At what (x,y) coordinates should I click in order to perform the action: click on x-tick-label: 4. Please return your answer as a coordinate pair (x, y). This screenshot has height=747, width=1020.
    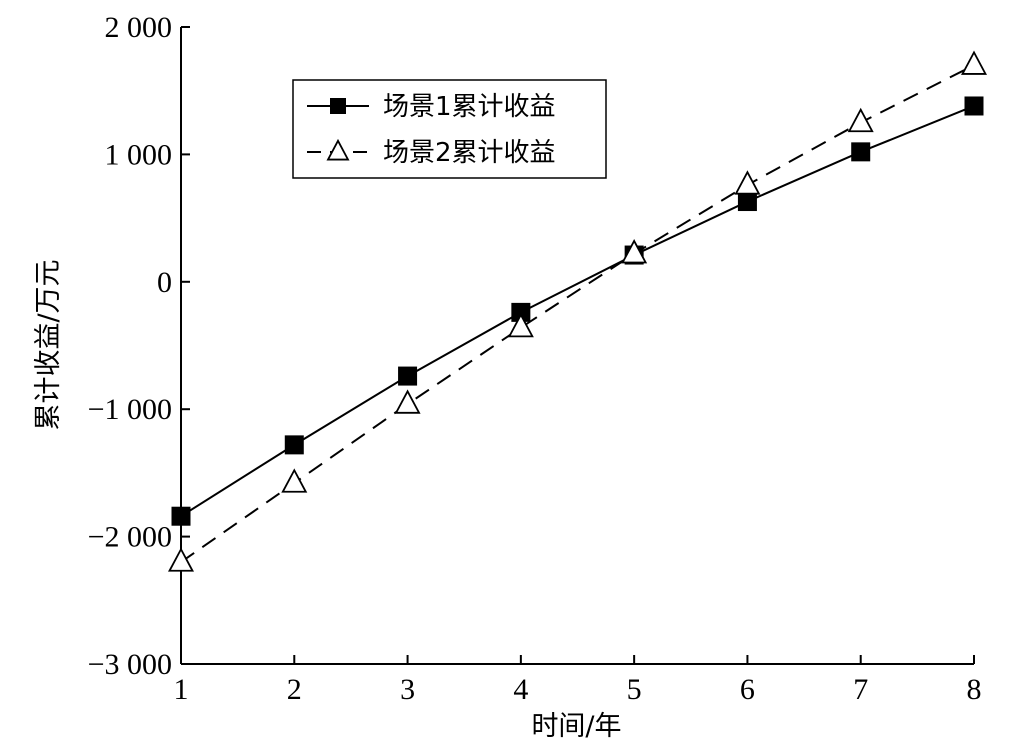
    Looking at the image, I should click on (520, 689).